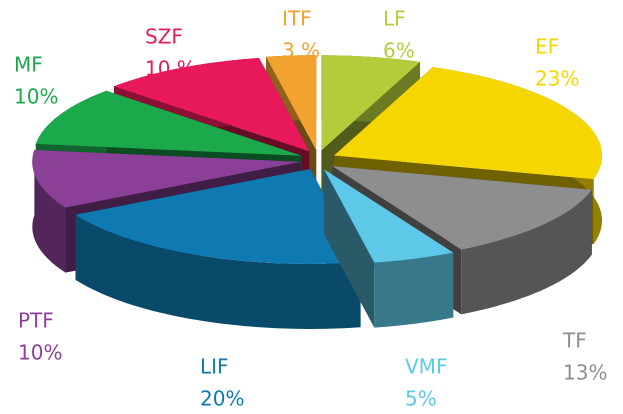 The width and height of the screenshot is (623, 414). What do you see at coordinates (36, 321) in the screenshot?
I see `slice-label: PTF` at bounding box center [36, 321].